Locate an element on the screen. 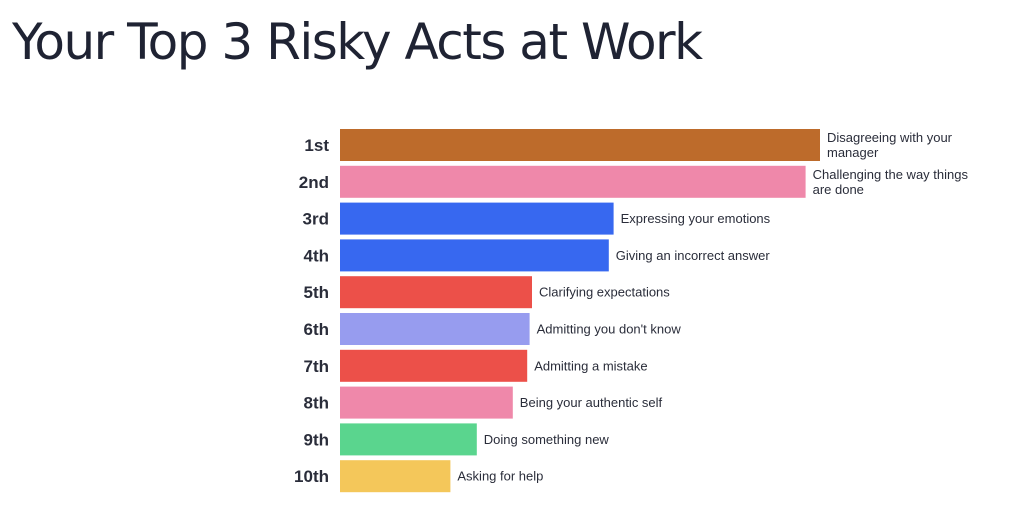 The width and height of the screenshot is (1024, 519). bar-5th is located at coordinates (436, 292).